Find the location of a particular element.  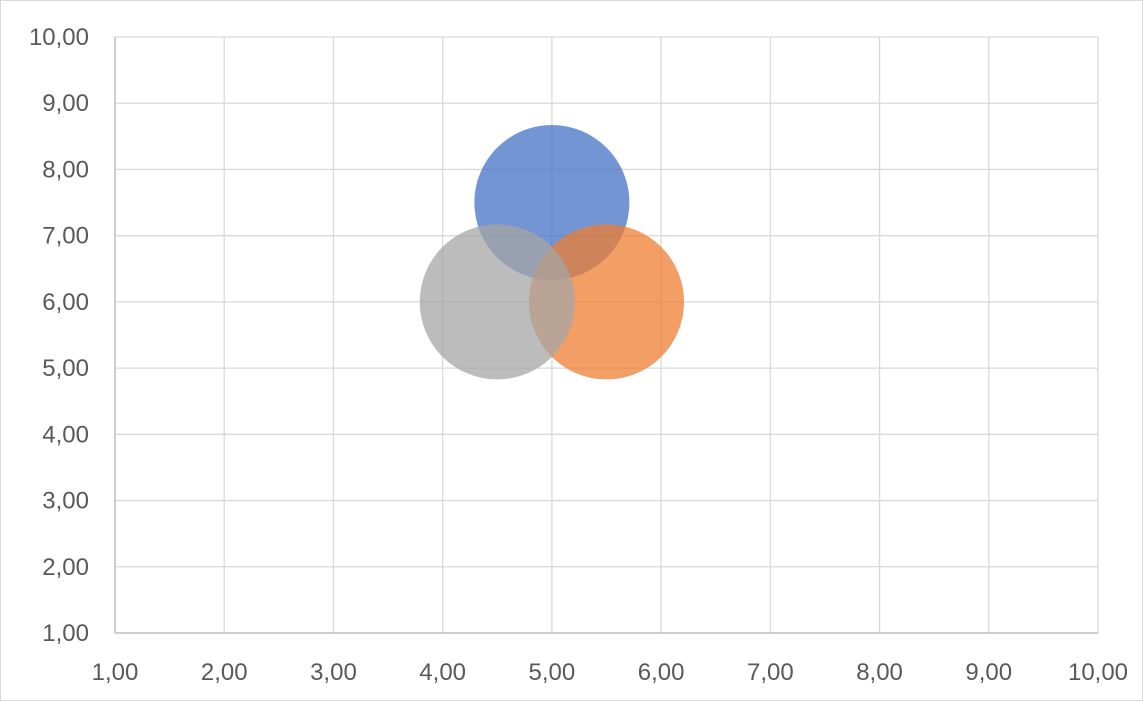

x-tick-label: 6,00 is located at coordinates (661, 672).